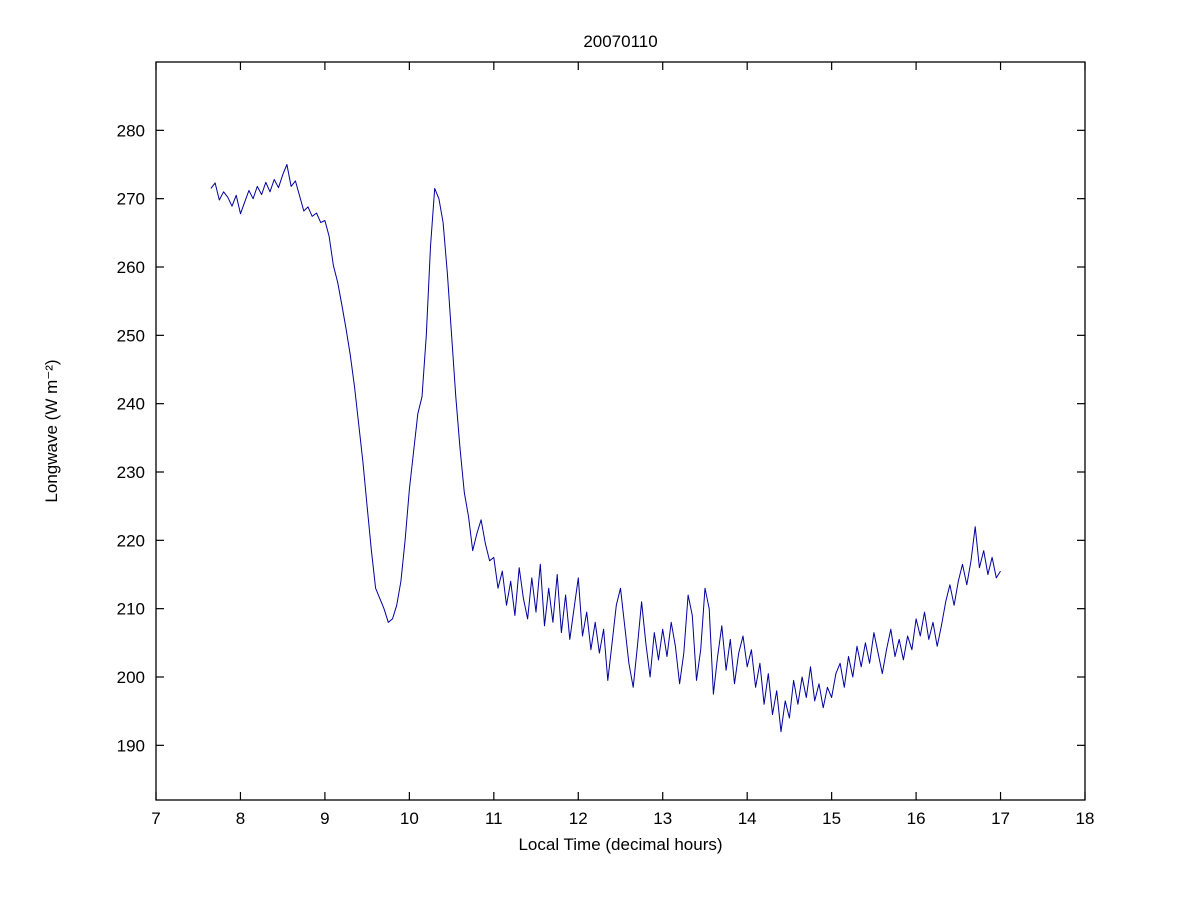 This screenshot has width=1200, height=905. I want to click on x-tick-label: 7, so click(155, 818).